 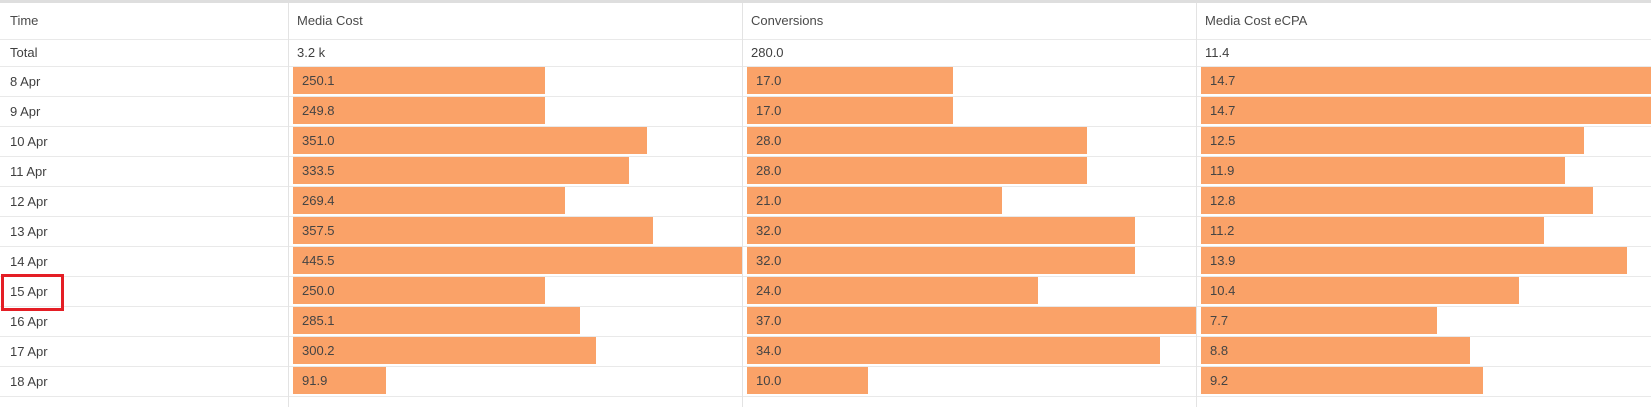 What do you see at coordinates (318, 140) in the screenshot?
I see `media-cost-value: 351.0` at bounding box center [318, 140].